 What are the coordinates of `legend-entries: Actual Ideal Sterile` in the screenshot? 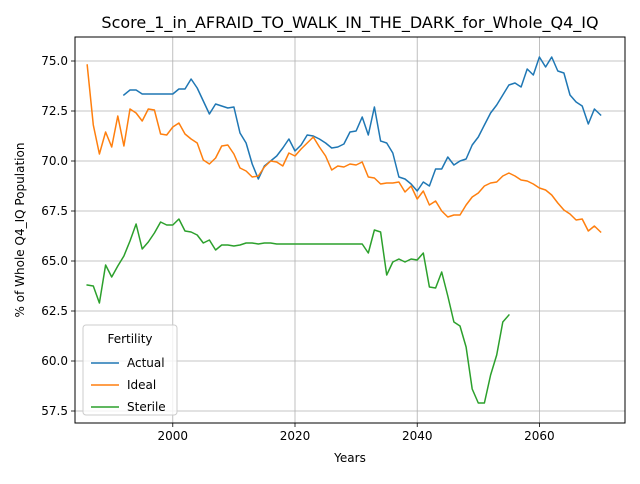 It's located at (128, 385).